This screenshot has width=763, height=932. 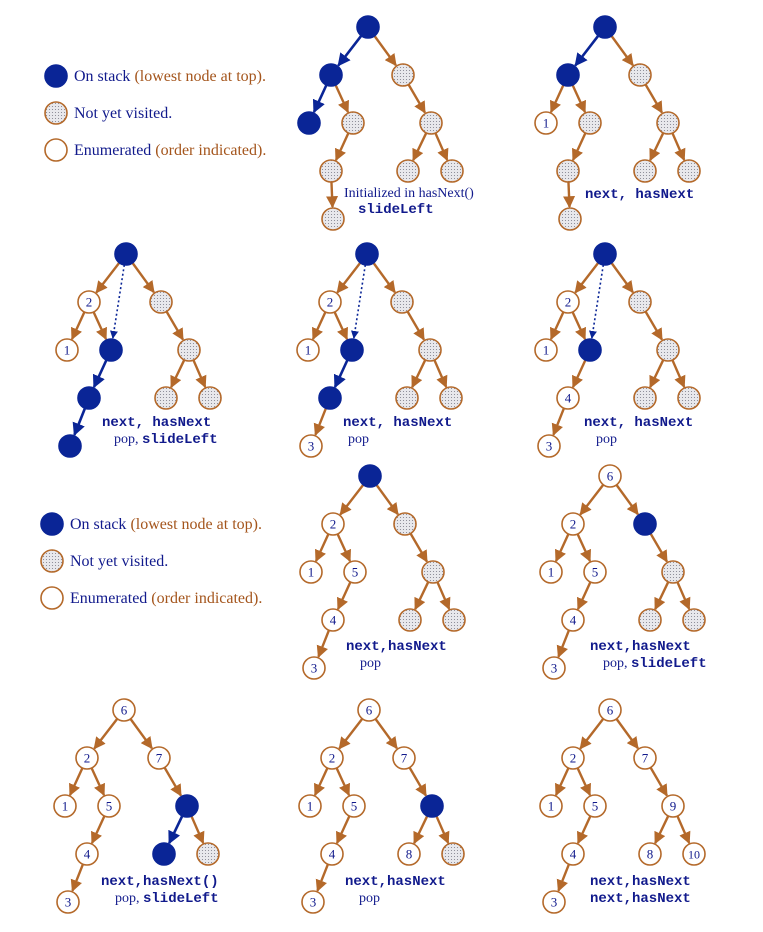 What do you see at coordinates (409, 193) in the screenshot?
I see `step-caption: Initialized in hasNext()` at bounding box center [409, 193].